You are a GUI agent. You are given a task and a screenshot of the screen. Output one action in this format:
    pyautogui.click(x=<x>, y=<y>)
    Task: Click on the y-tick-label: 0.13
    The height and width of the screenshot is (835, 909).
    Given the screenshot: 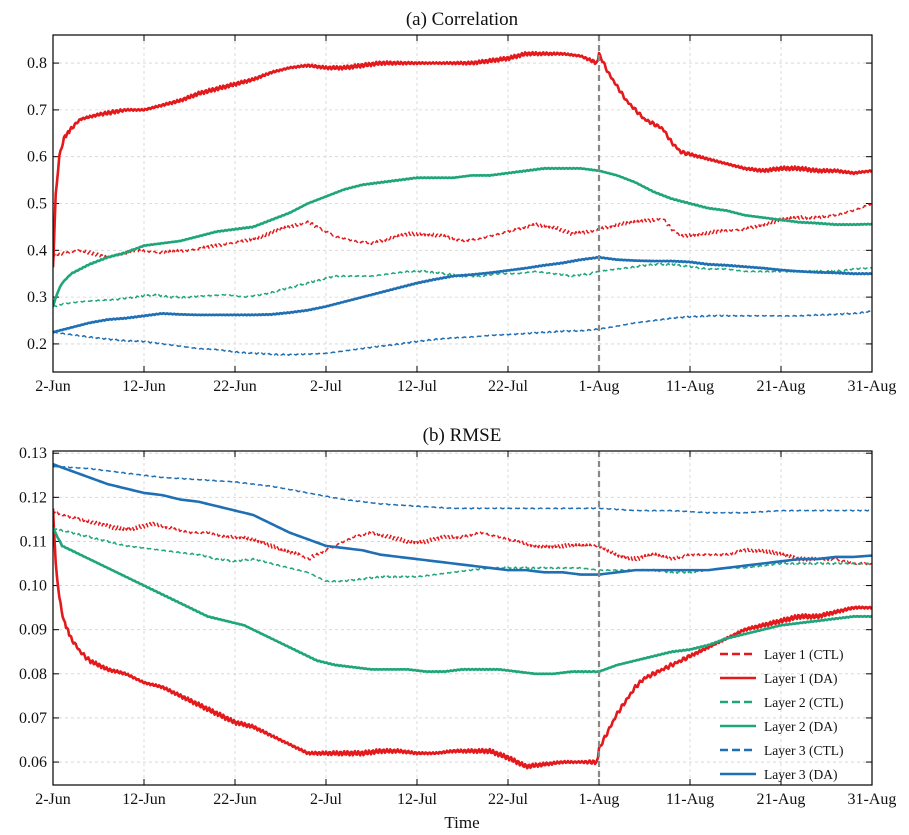 What is the action you would take?
    pyautogui.click(x=33, y=453)
    